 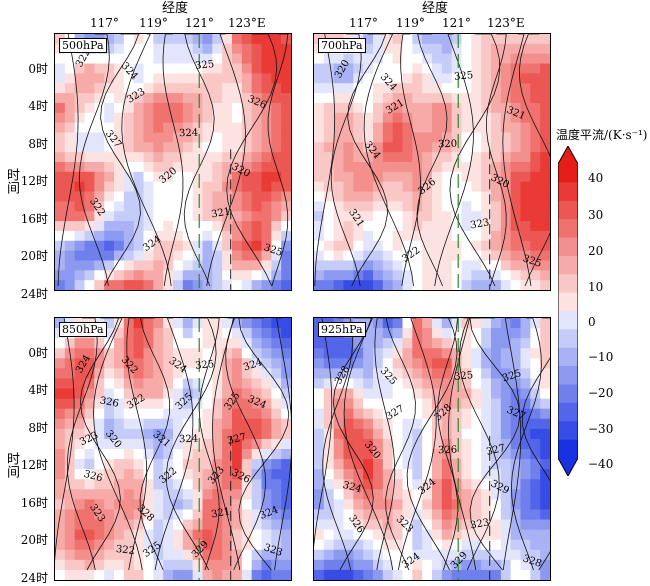 I want to click on panel-label-700hpa: 700hPa, so click(x=342, y=45).